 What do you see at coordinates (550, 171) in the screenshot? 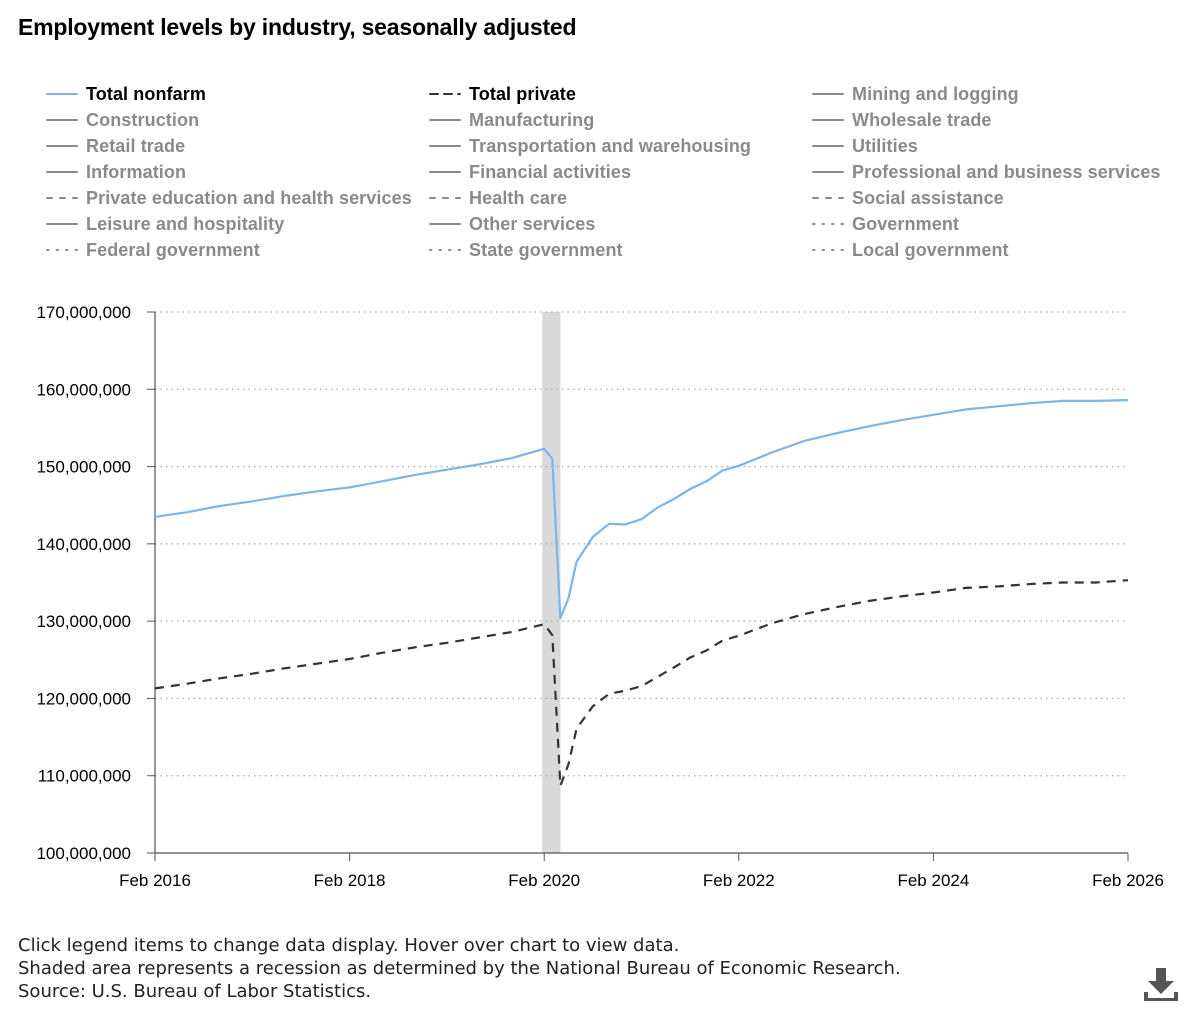
I see `legend-label: Financial activities` at bounding box center [550, 171].